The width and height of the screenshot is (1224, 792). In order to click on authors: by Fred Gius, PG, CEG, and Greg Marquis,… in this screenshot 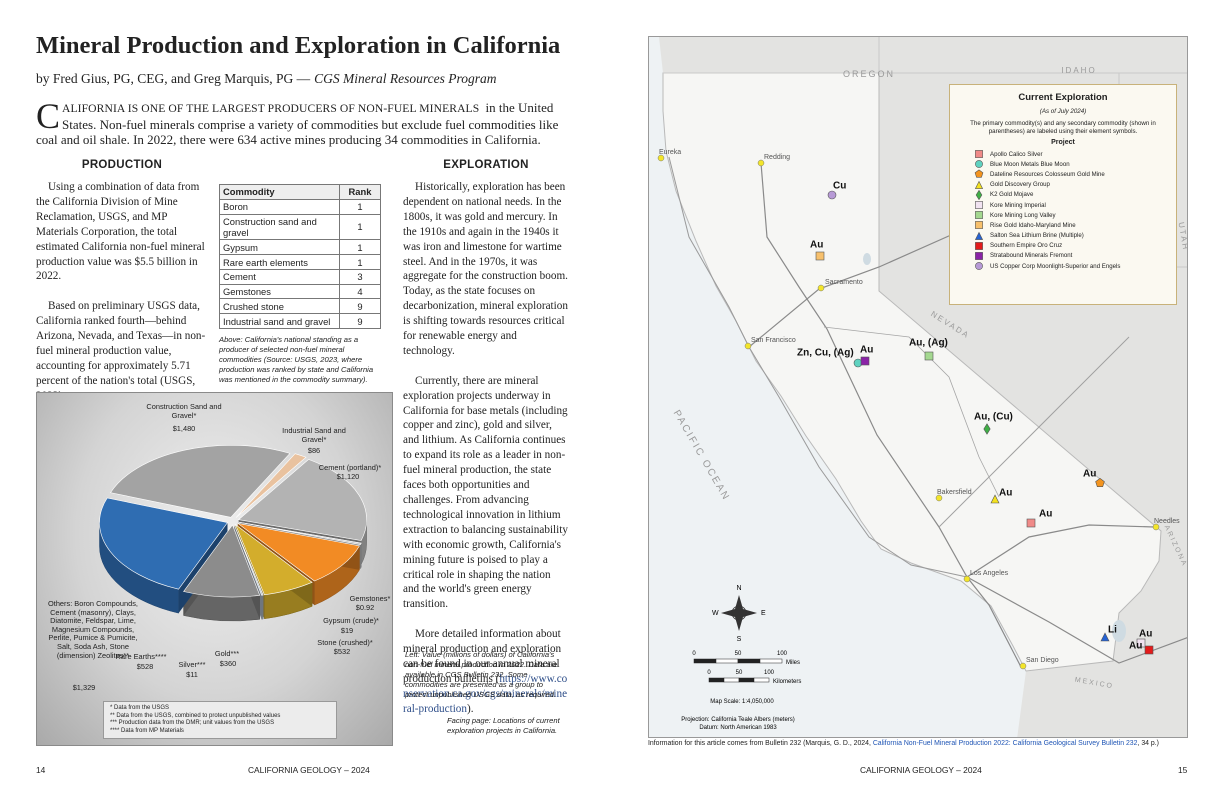, I will do `click(173, 78)`.